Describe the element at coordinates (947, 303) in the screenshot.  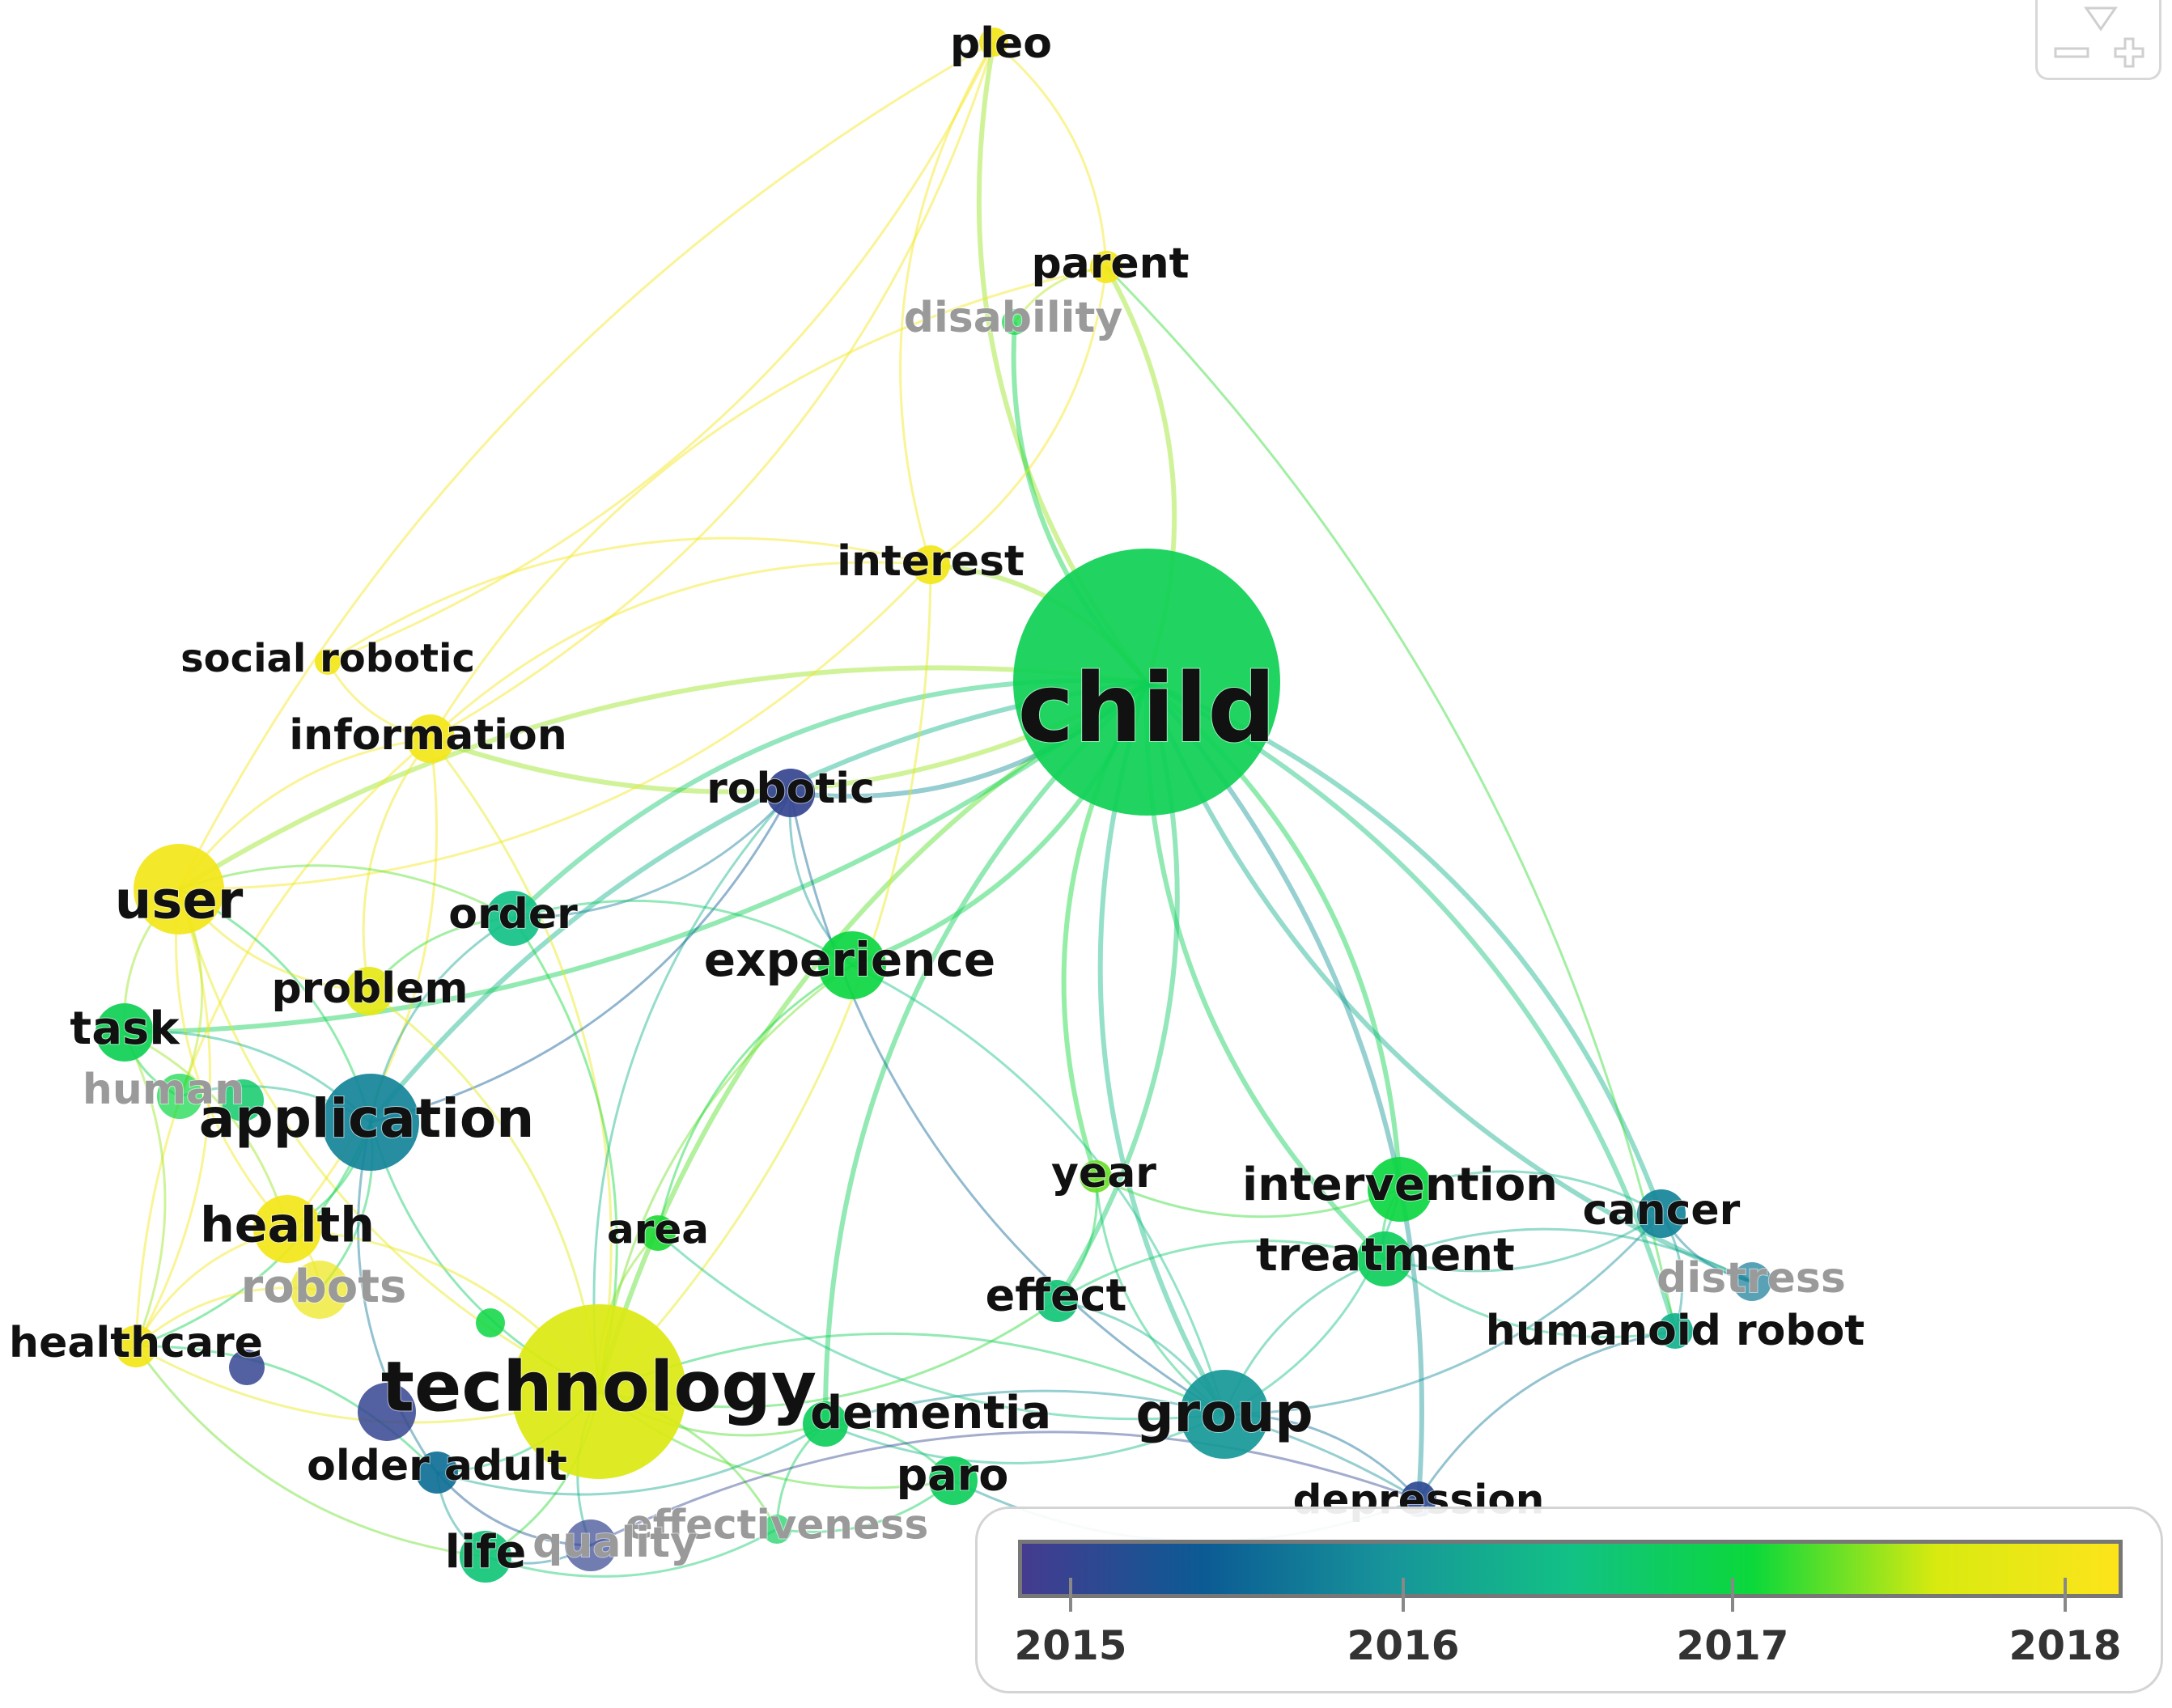
I see `link-pleo-interest` at that location.